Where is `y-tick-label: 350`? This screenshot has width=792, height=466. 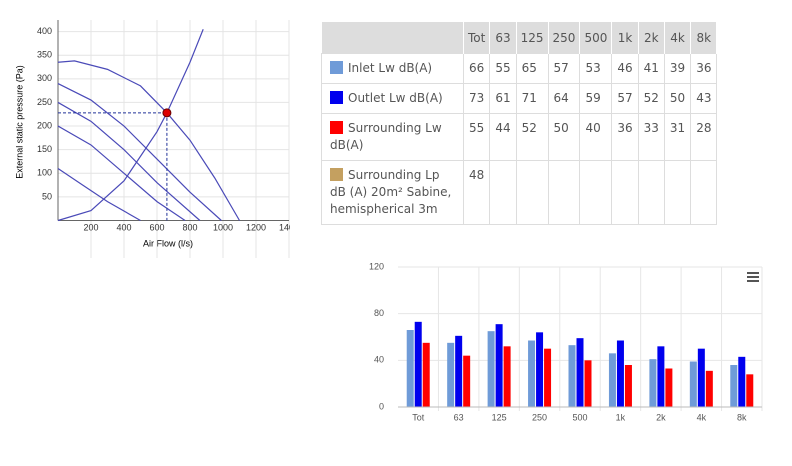
y-tick-label: 350 is located at coordinates (44, 55).